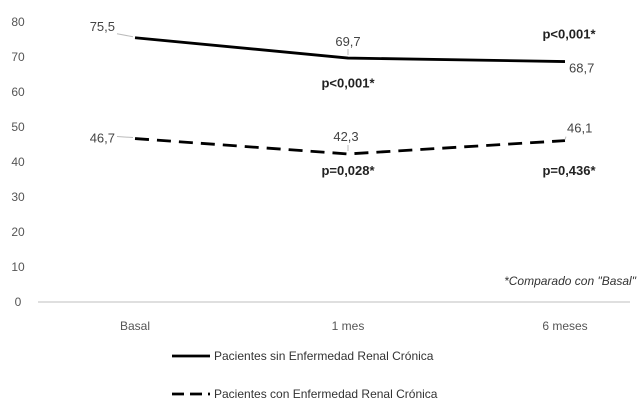 Image resolution: width=641 pixels, height=401 pixels. I want to click on y-tick-label: 70, so click(18, 57).